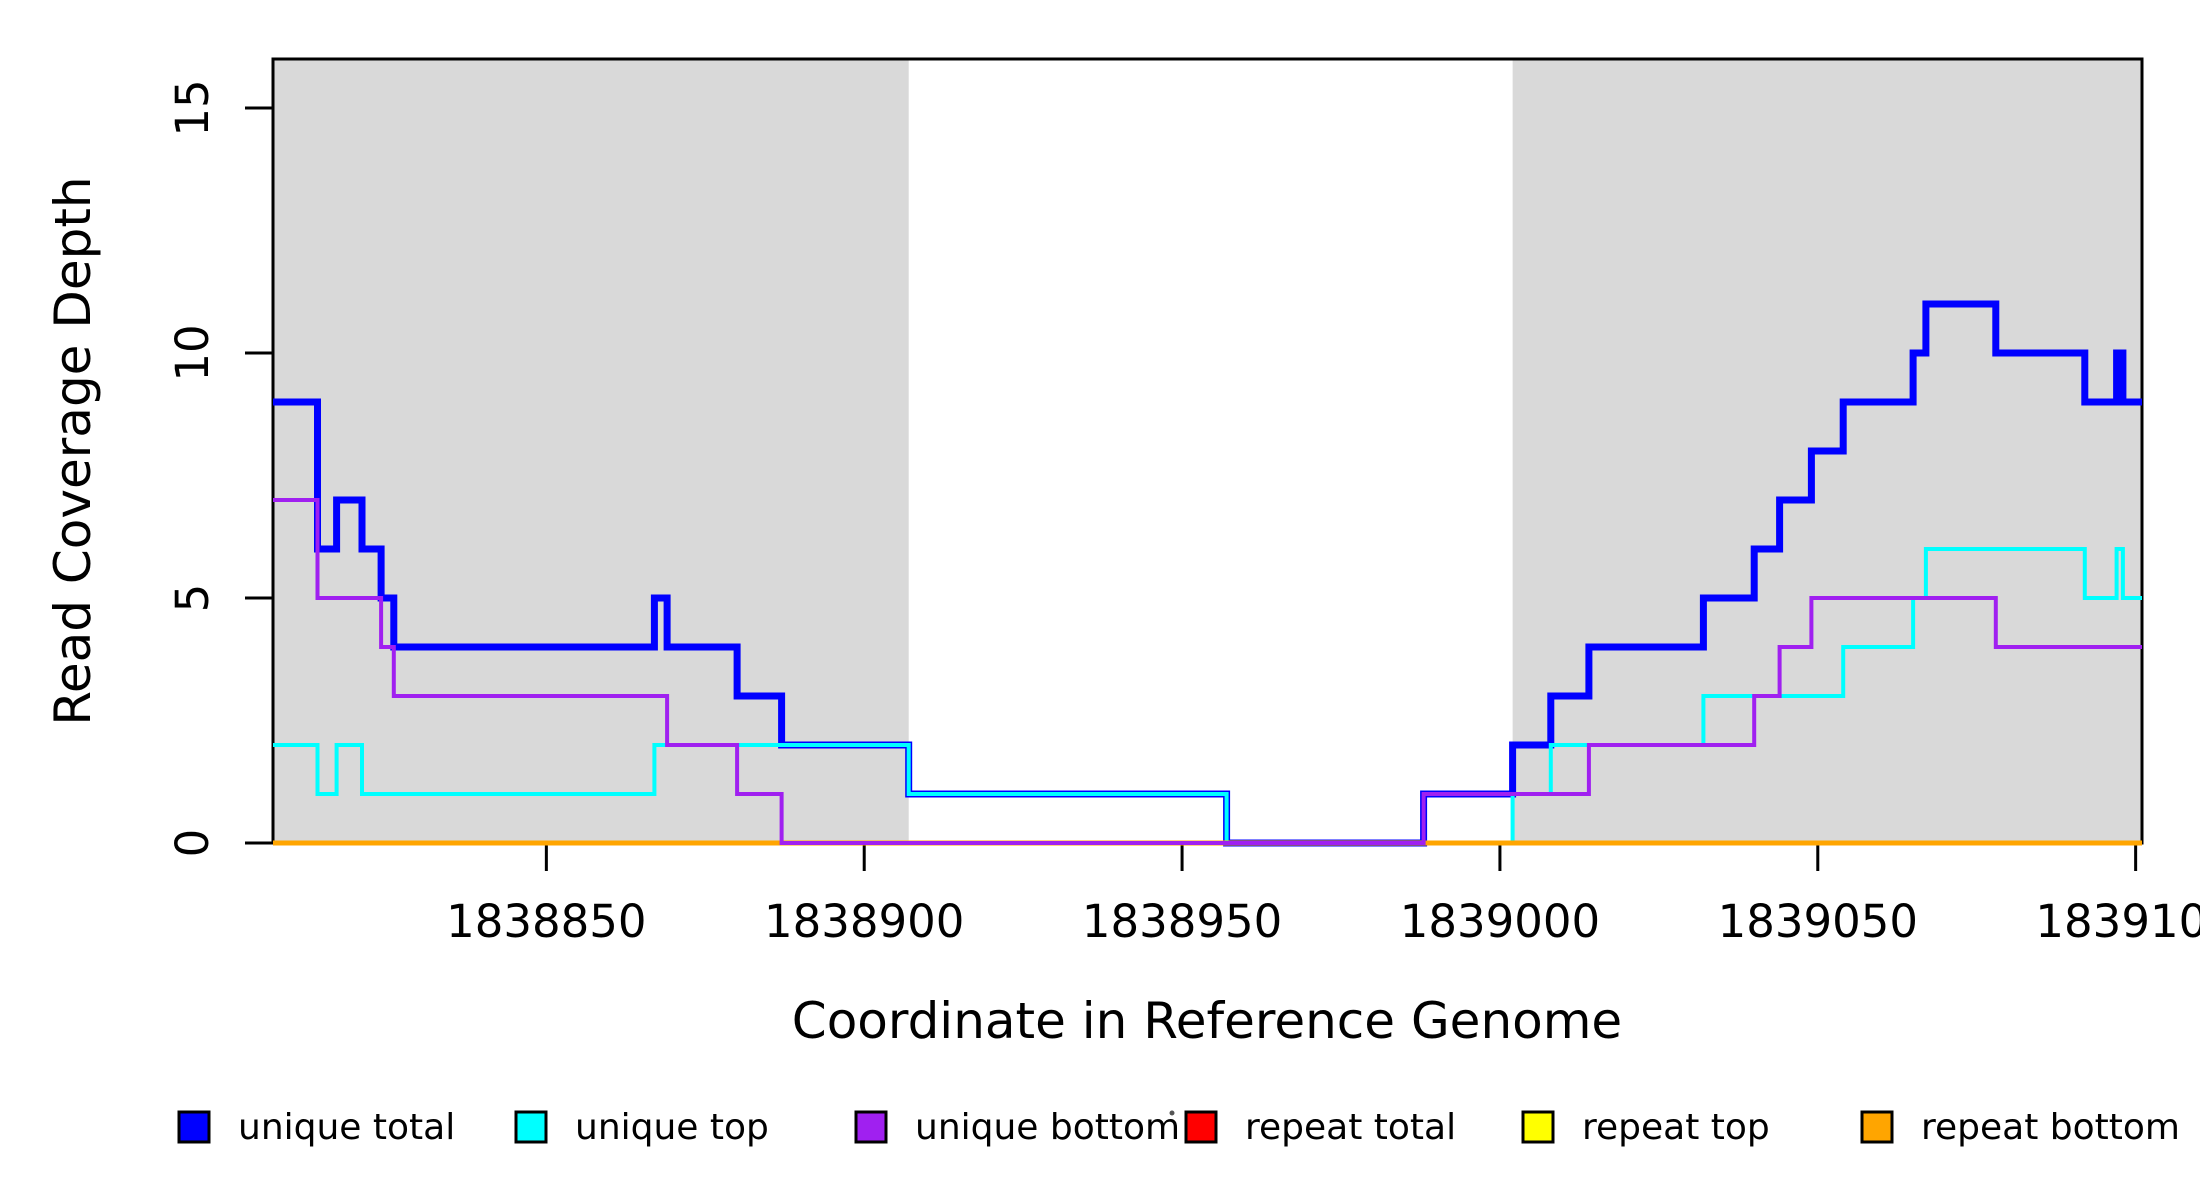  What do you see at coordinates (2050, 1127) in the screenshot?
I see `legend-label: repeat bottom` at bounding box center [2050, 1127].